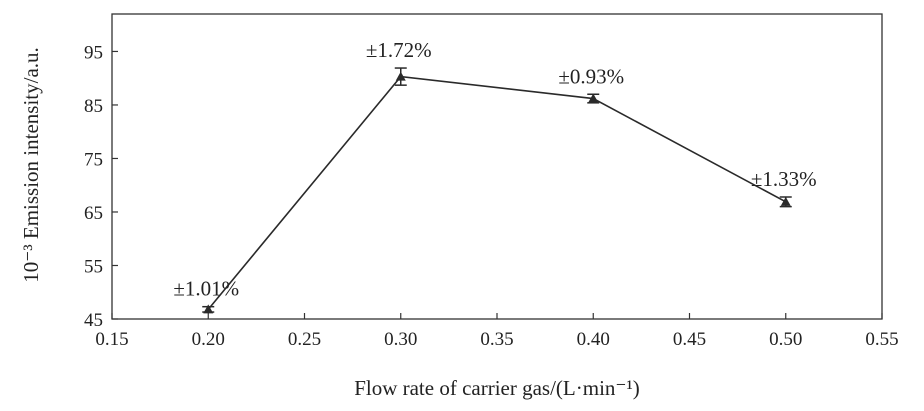 The height and width of the screenshot is (411, 924). What do you see at coordinates (101, 186) in the screenshot?
I see `y-axis-ticks: 45 55 65 75 85 95` at bounding box center [101, 186].